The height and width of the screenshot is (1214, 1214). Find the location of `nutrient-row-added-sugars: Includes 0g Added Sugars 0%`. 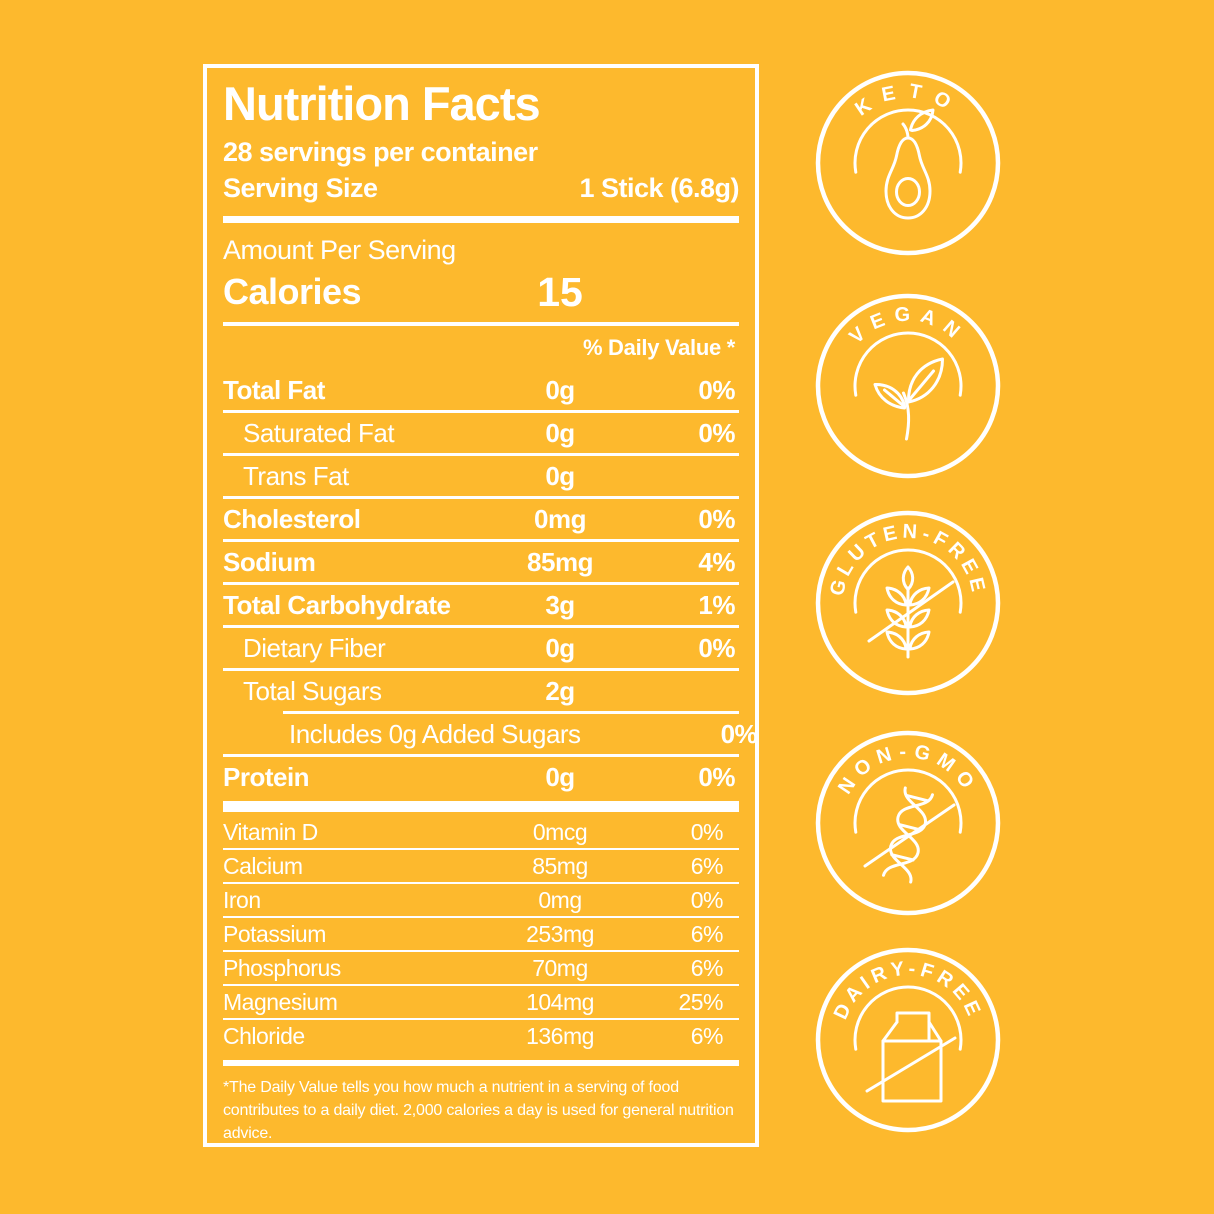

nutrient-row-added-sugars: Includes 0g Added Sugars 0% is located at coordinates (490, 734).